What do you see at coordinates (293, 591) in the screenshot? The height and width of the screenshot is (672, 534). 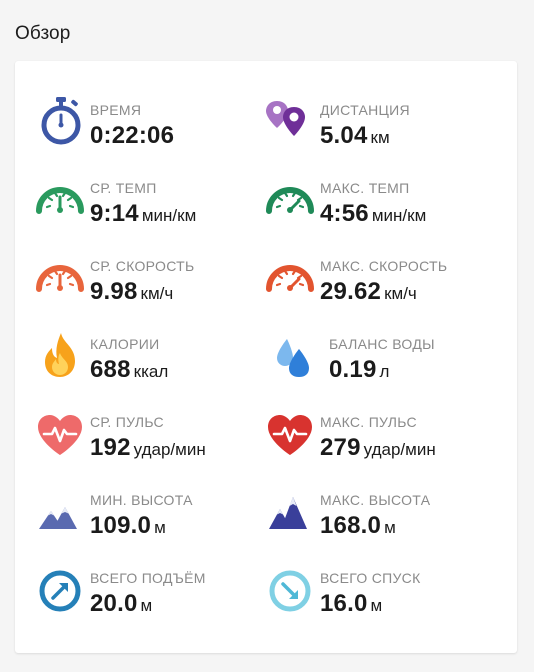 I see `arrow-down-right-circle-icon` at bounding box center [293, 591].